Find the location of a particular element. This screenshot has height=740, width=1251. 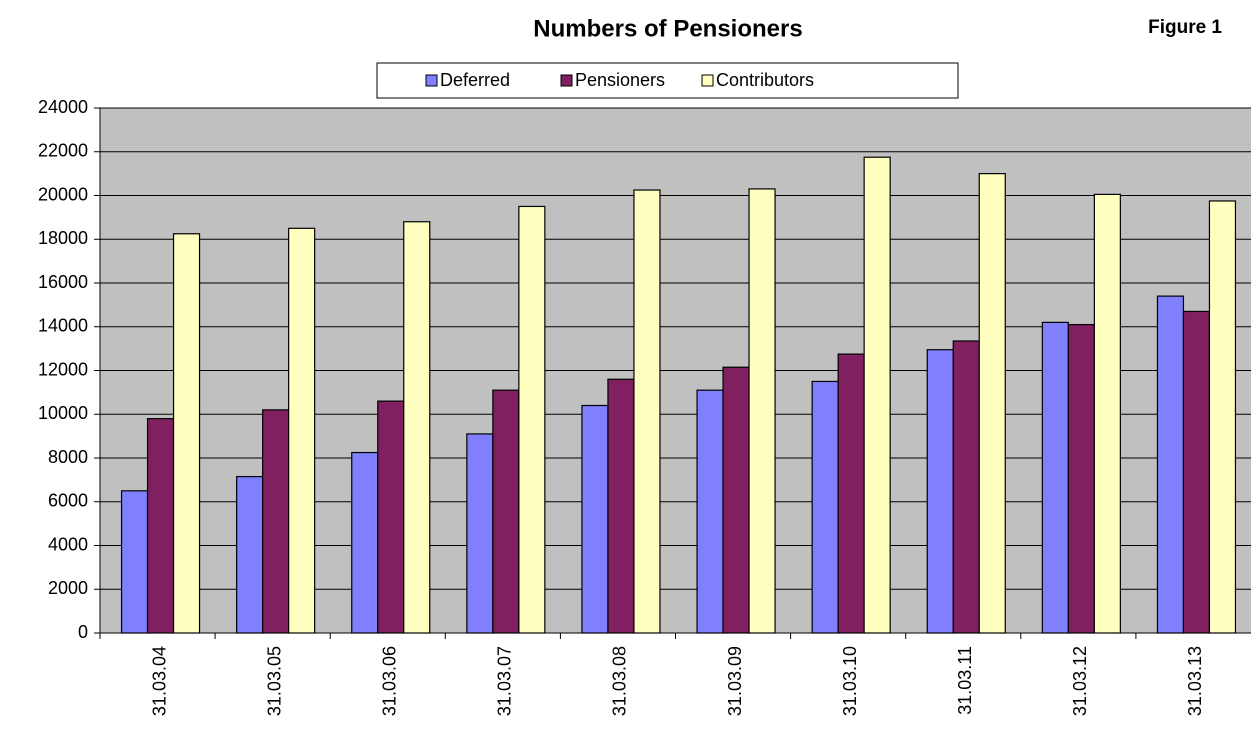

y-tick-label: 8000 is located at coordinates (68, 457).